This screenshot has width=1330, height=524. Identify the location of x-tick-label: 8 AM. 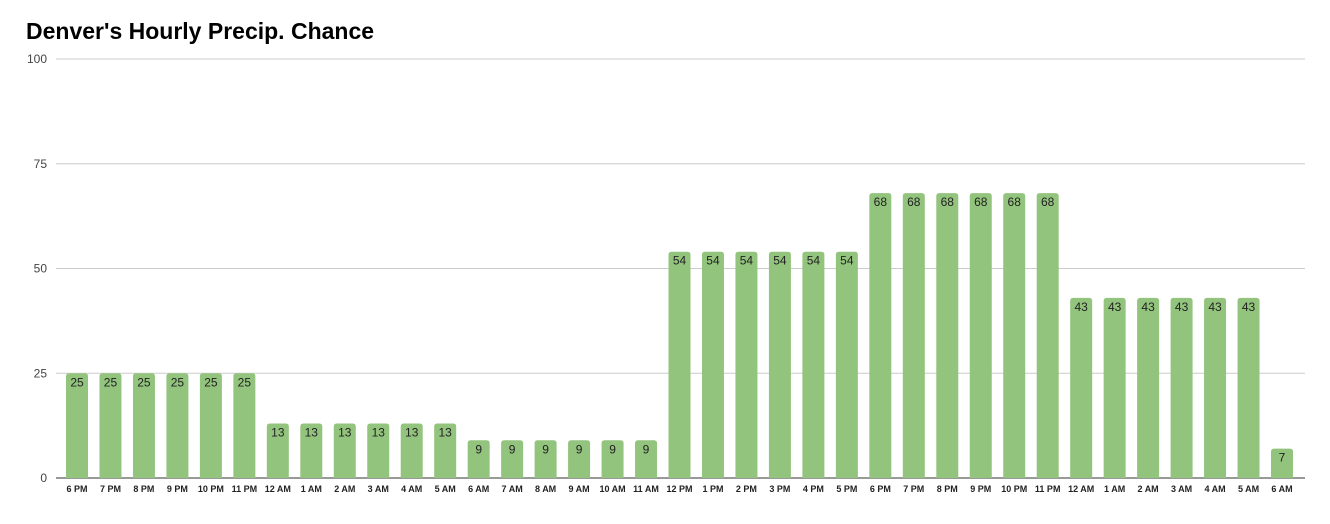
(545, 489).